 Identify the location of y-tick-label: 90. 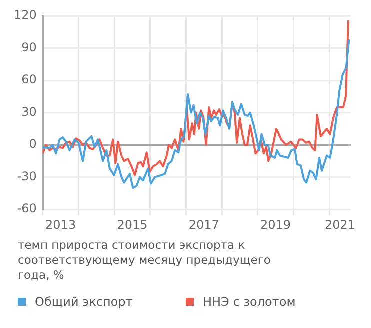
(29, 47).